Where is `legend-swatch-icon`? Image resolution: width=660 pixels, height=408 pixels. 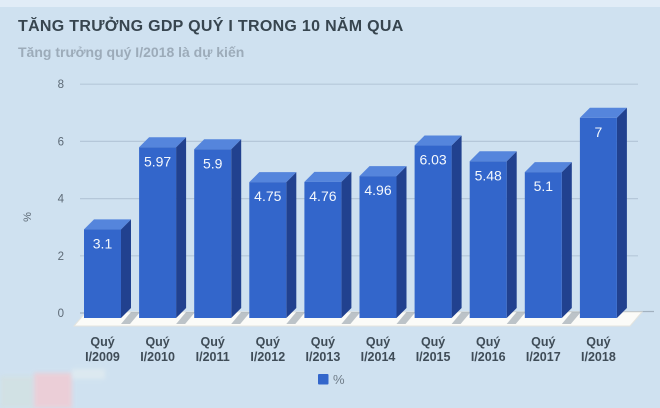 legend-swatch-icon is located at coordinates (323, 379).